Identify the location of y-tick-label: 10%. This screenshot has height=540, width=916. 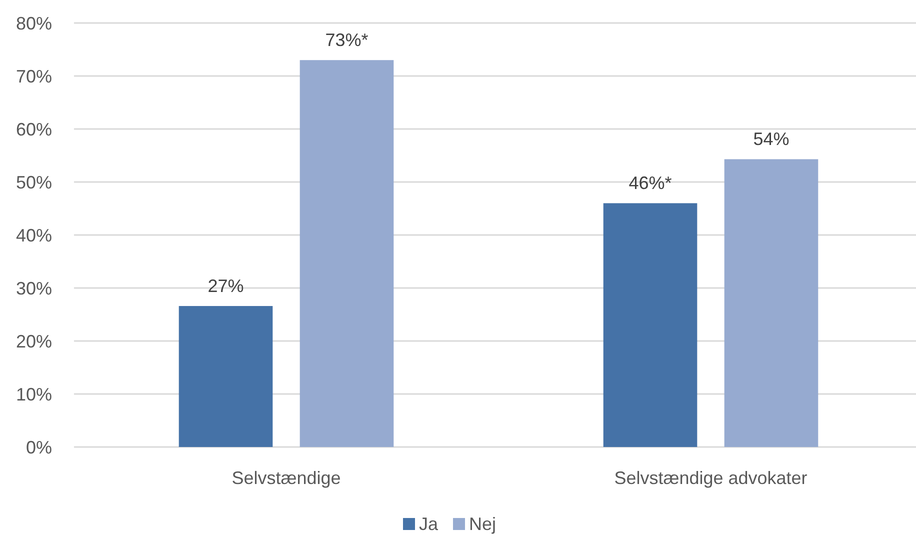
(34, 394).